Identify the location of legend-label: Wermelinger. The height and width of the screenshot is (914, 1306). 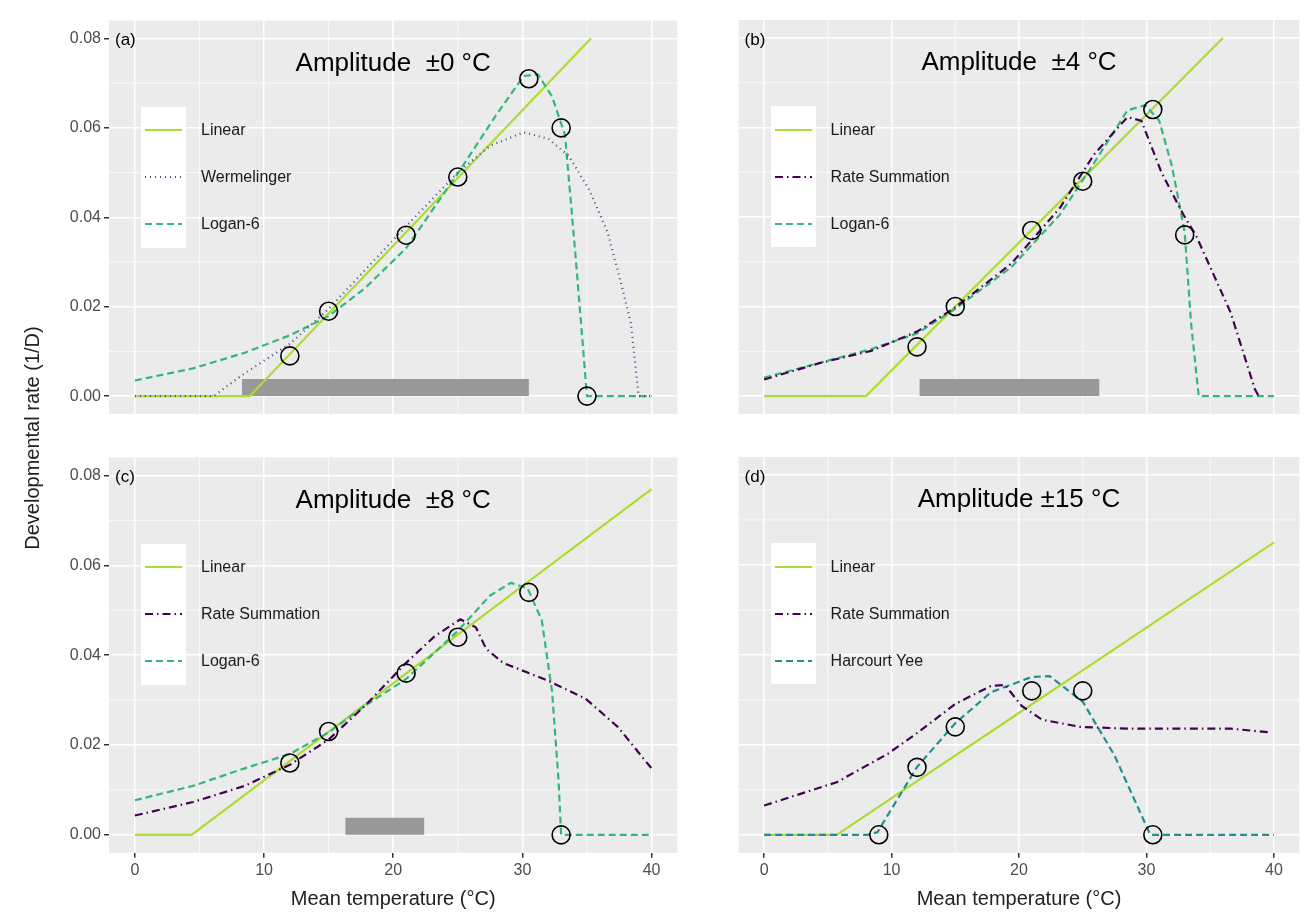
(246, 177).